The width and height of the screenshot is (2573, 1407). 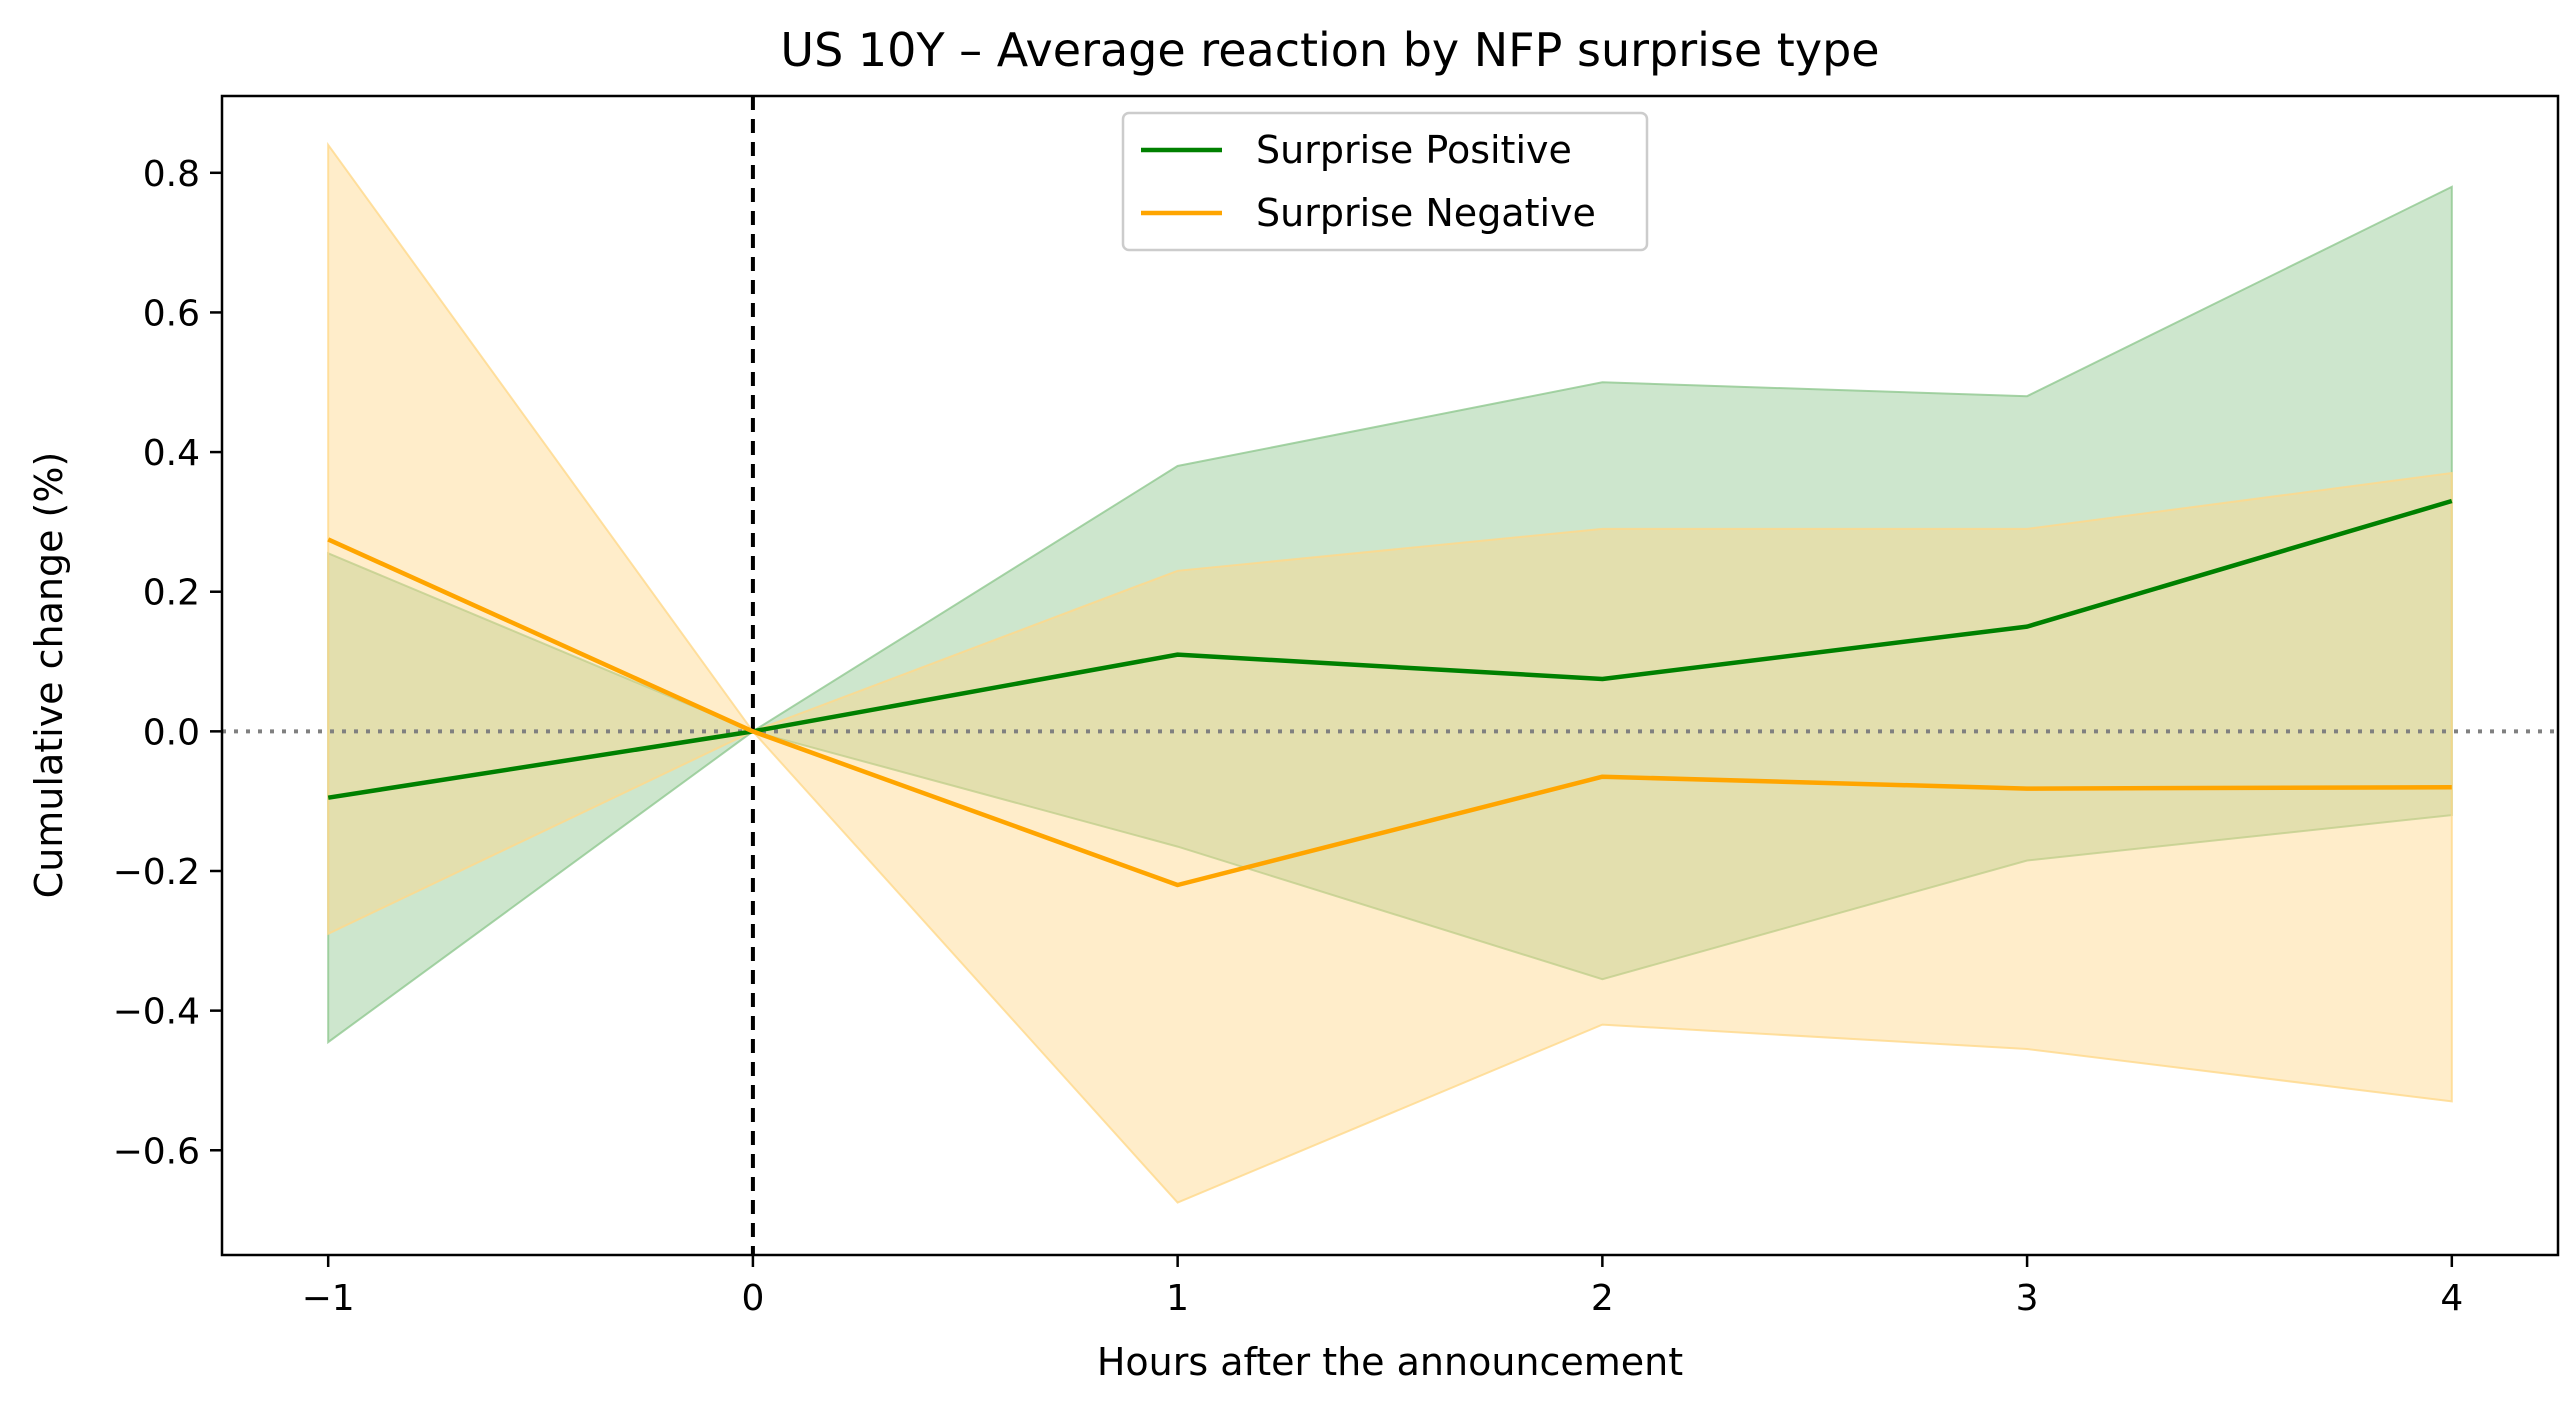 What do you see at coordinates (171, 174) in the screenshot?
I see `y-tick-label: 0.8` at bounding box center [171, 174].